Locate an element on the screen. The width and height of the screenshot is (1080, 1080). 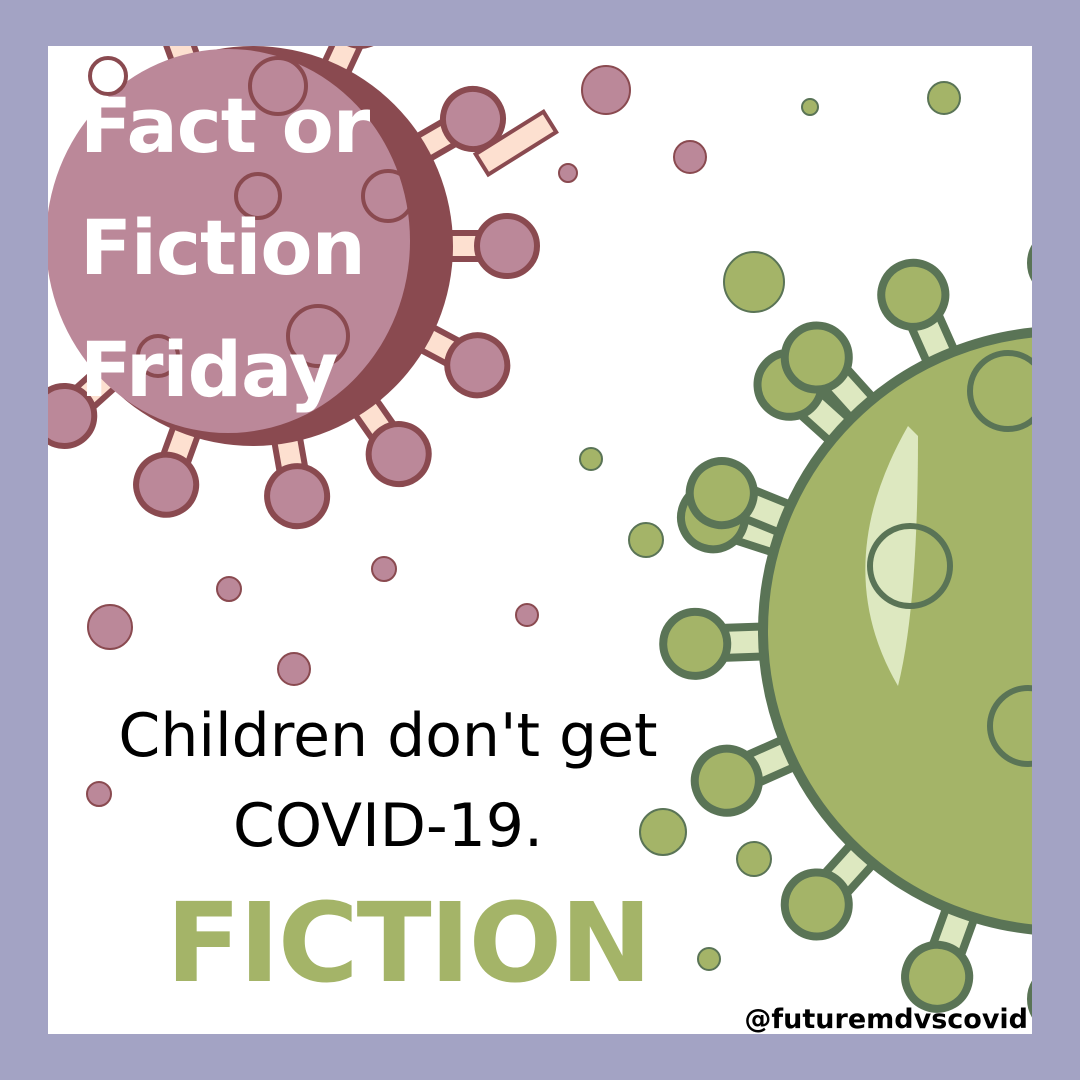
title-line-2: Fiction is located at coordinates (223, 247).